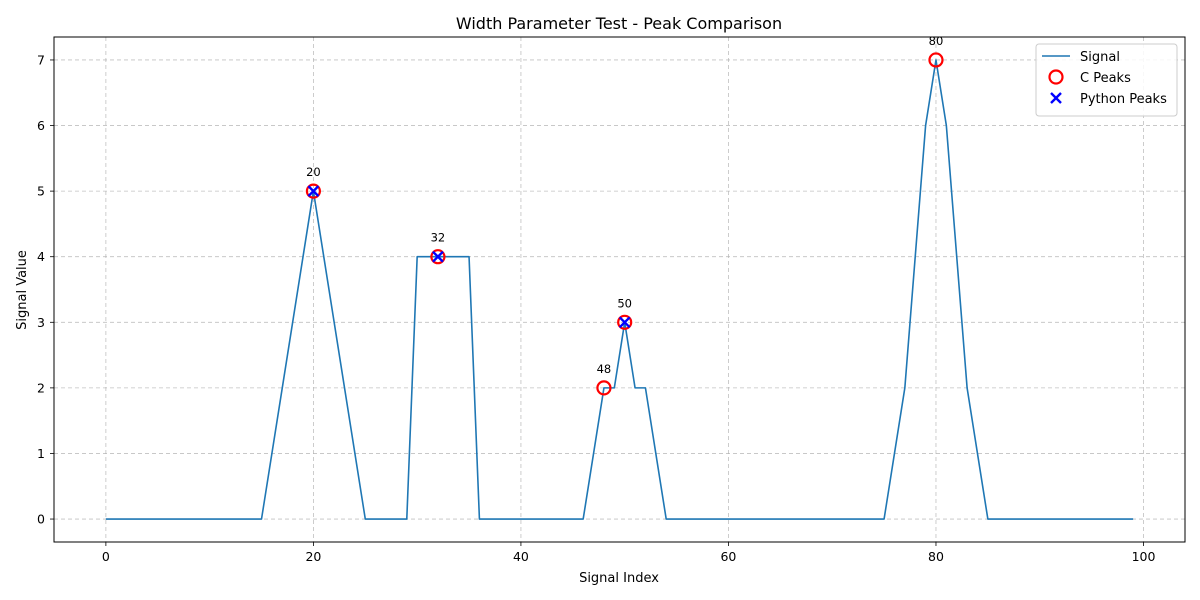  I want to click on y-tick-label: 0, so click(41, 519).